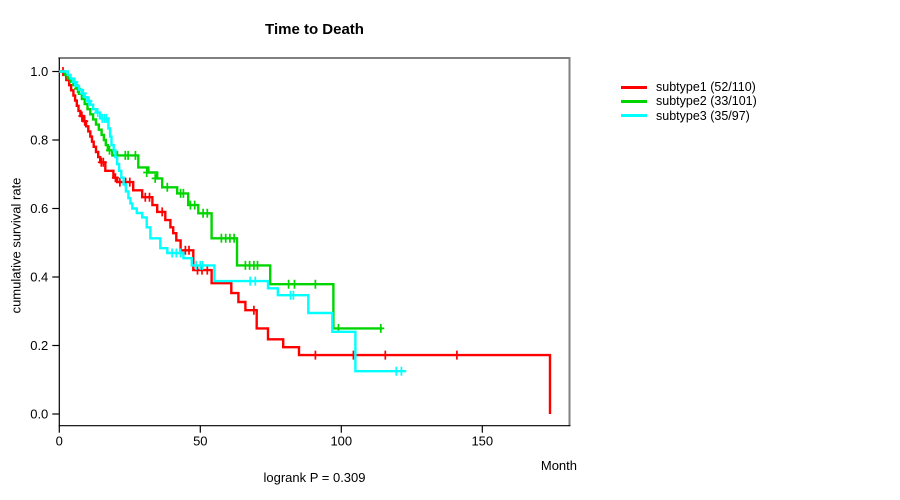 This screenshot has height=500, width=900. What do you see at coordinates (341, 441) in the screenshot?
I see `x-tick-label: 100` at bounding box center [341, 441].